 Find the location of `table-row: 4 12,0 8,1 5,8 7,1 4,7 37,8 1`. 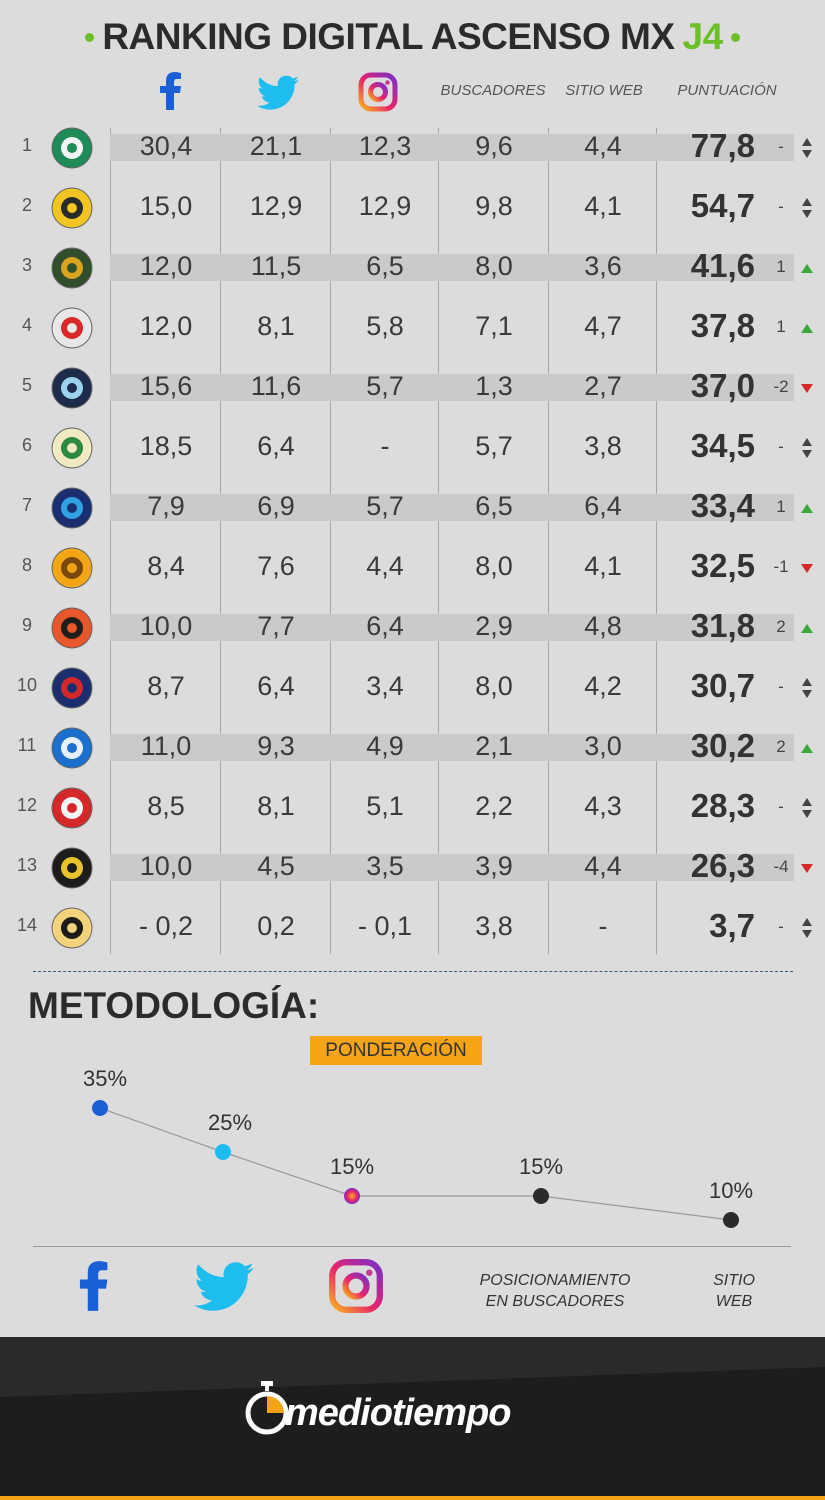

table-row: 4 12,0 8,1 5,8 7,1 4,7 37,8 1 is located at coordinates (412, 328).